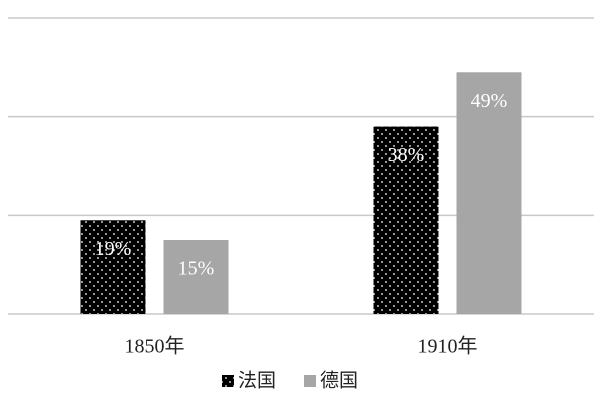  Describe the element at coordinates (448, 346) in the screenshot. I see `x-tick-label: 1910年` at that location.